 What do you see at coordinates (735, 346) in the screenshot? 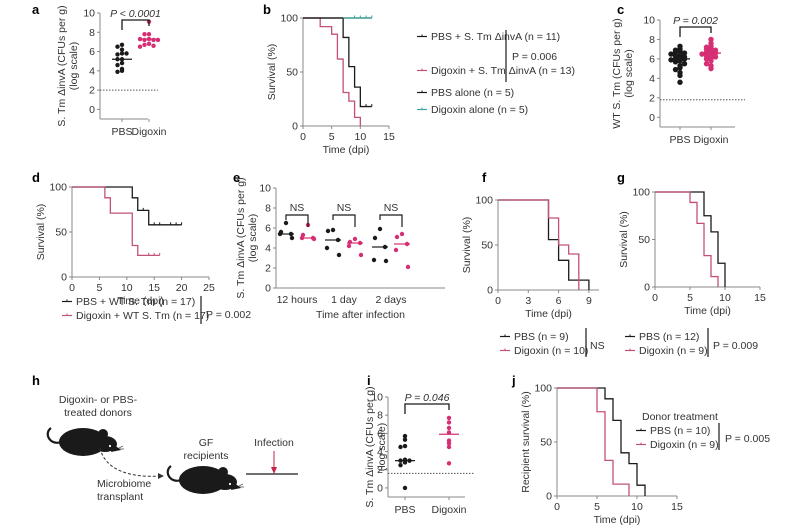
I see `legend-p-value: P = 0.009` at bounding box center [735, 346].